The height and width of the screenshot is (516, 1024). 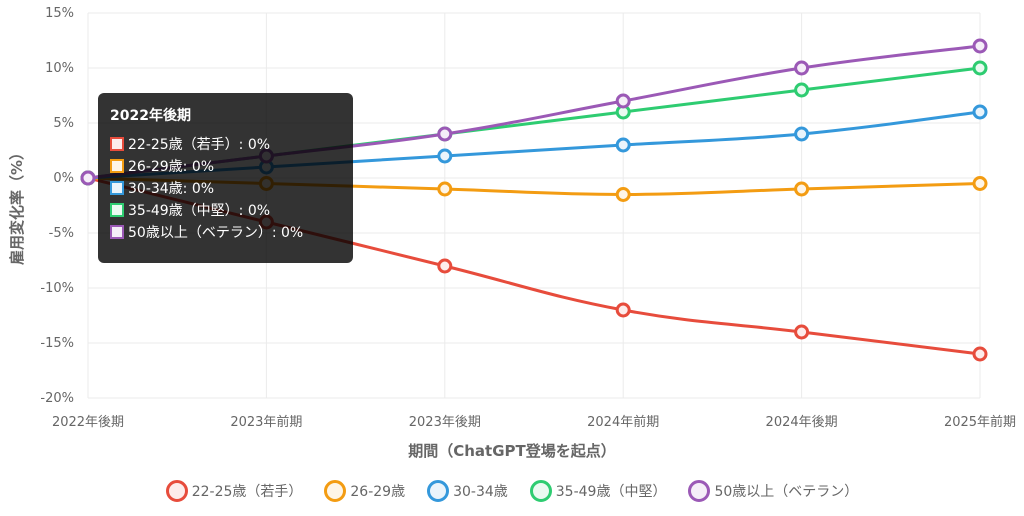 I want to click on y-tick-label: 5%, so click(x=63, y=123).